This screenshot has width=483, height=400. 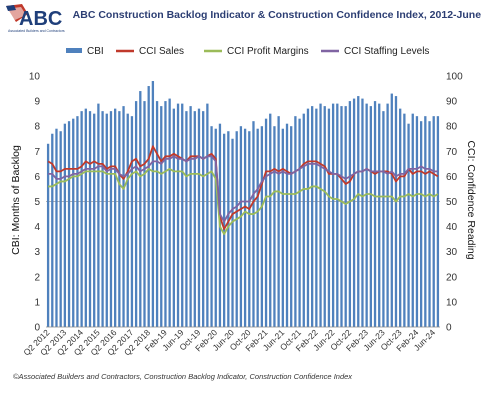 What do you see at coordinates (35, 77) in the screenshot?
I see `y-left-tick-label: 10` at bounding box center [35, 77].